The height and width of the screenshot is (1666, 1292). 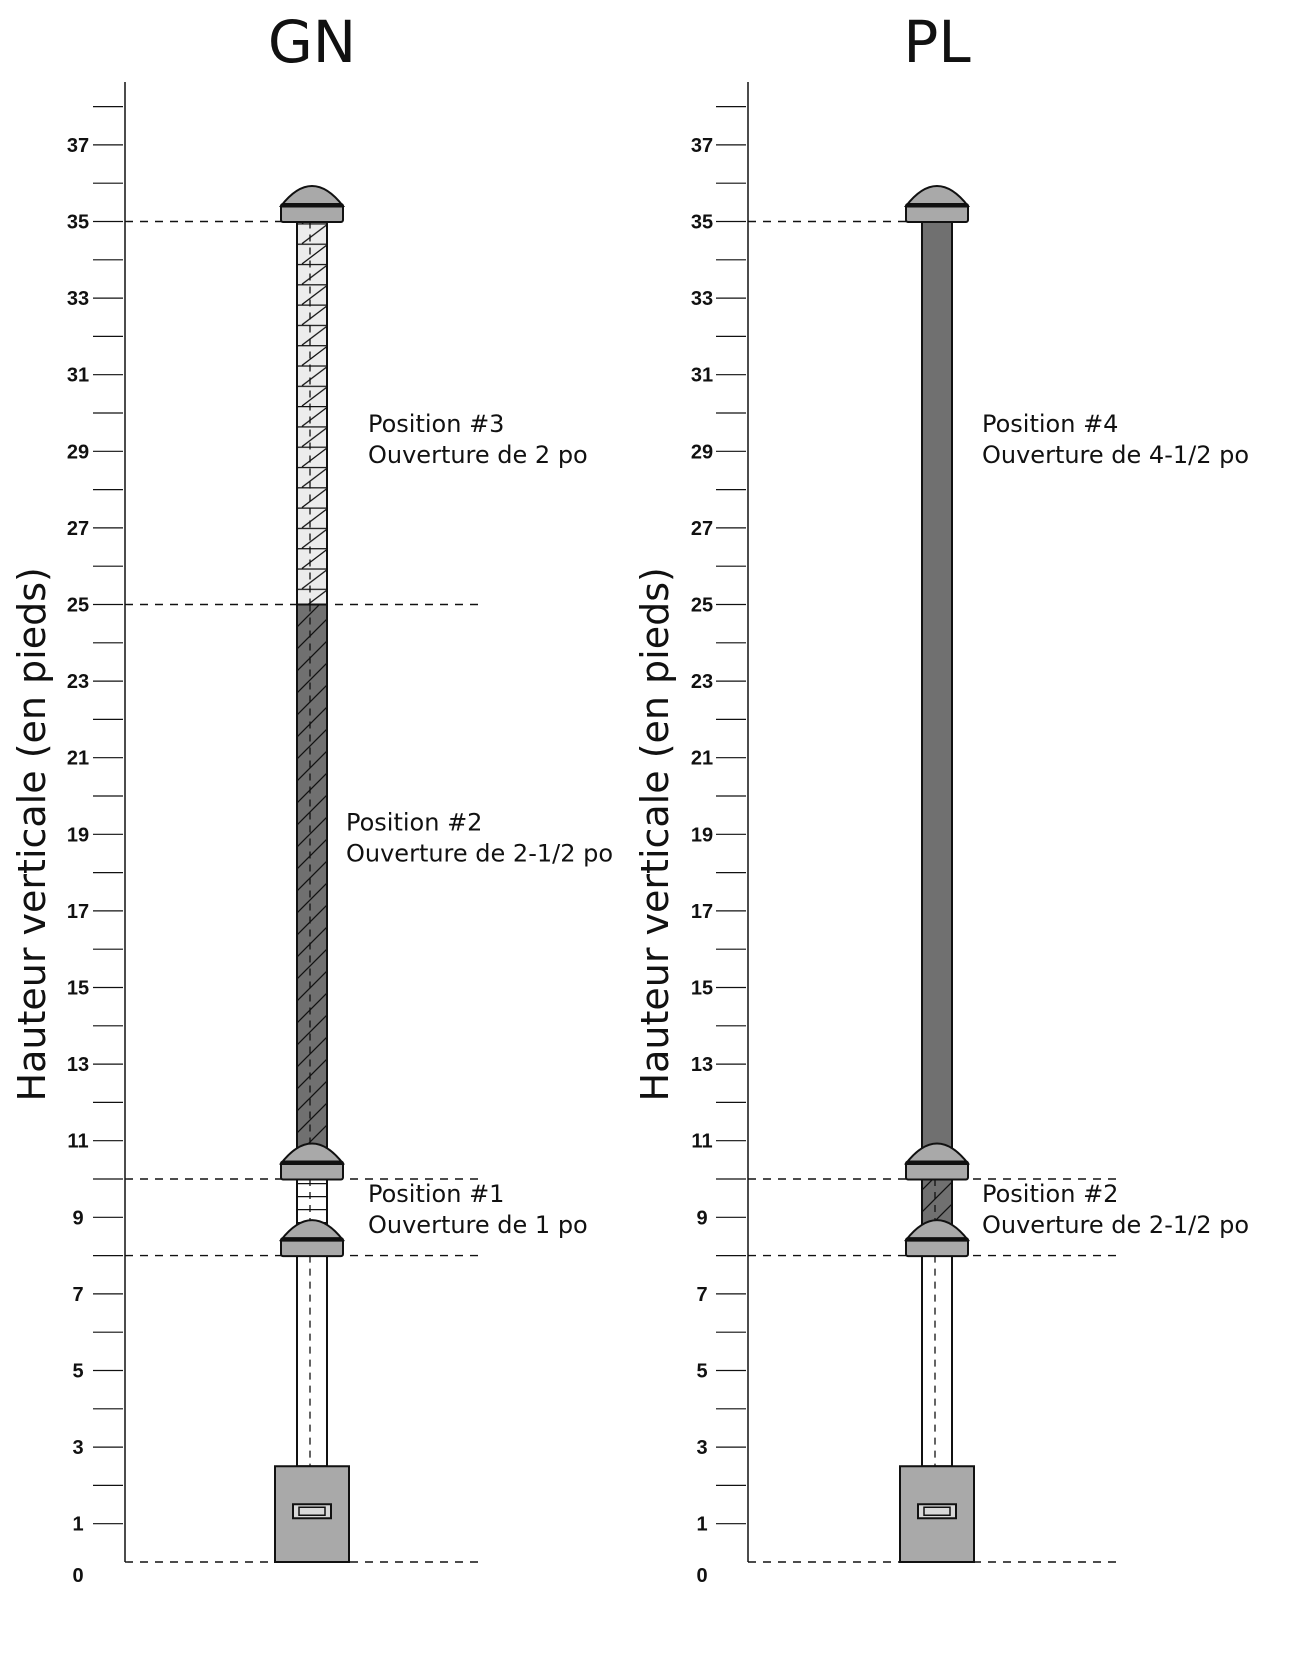 What do you see at coordinates (1050, 424) in the screenshot?
I see `annotation-position: Position #4` at bounding box center [1050, 424].